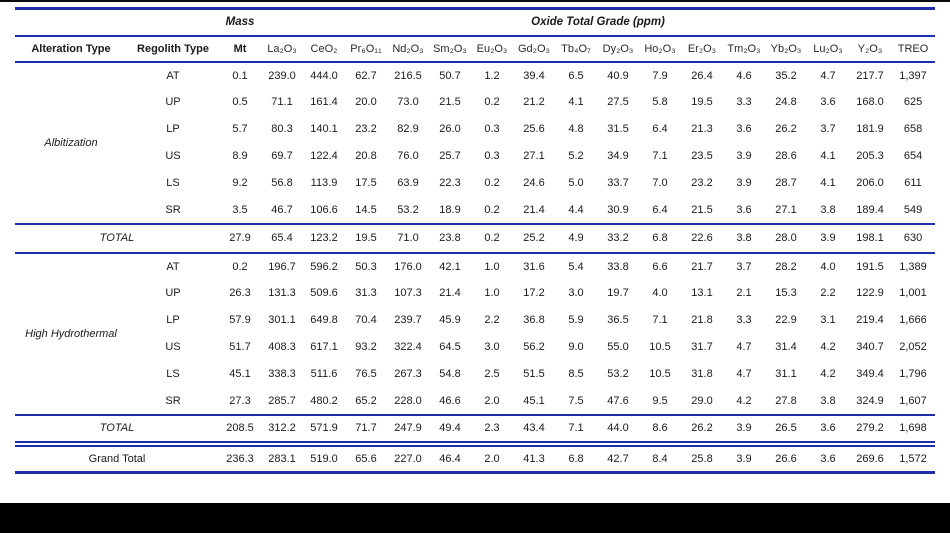 The image size is (950, 533). Describe the element at coordinates (828, 156) in the screenshot. I see `value-cell-Lu₂O₃: 4.1` at that location.